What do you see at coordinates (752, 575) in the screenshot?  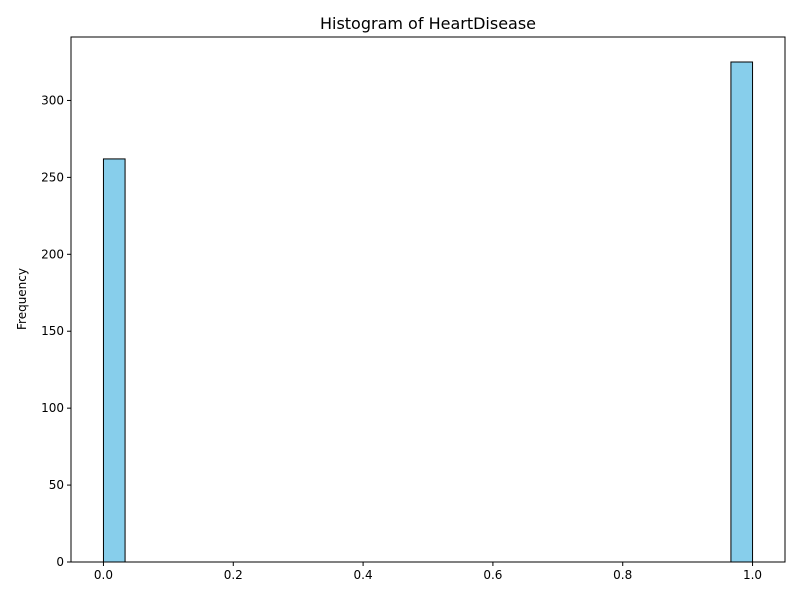 I see `x-tick-label: 1.0` at bounding box center [752, 575].